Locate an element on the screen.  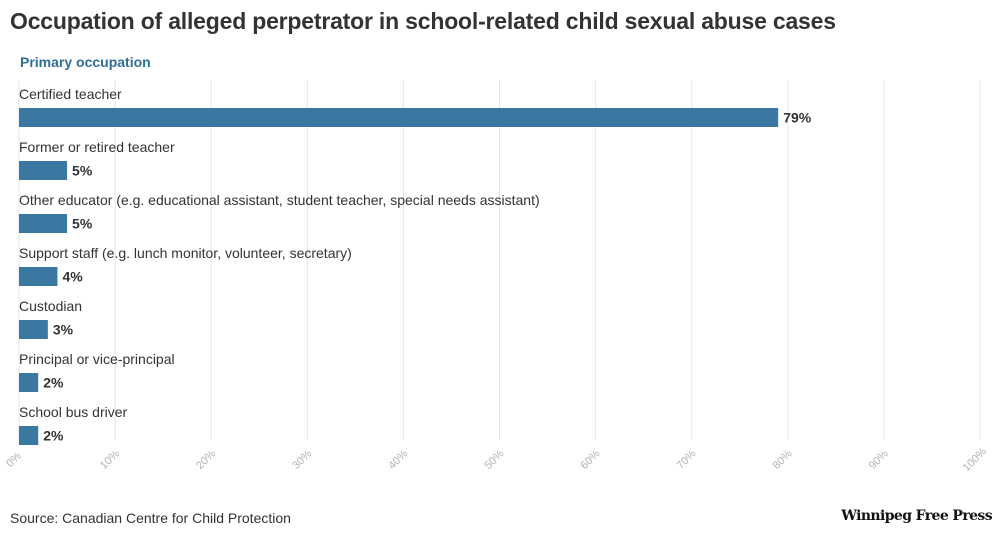
x-tick-label: 20% is located at coordinates (206, 460).